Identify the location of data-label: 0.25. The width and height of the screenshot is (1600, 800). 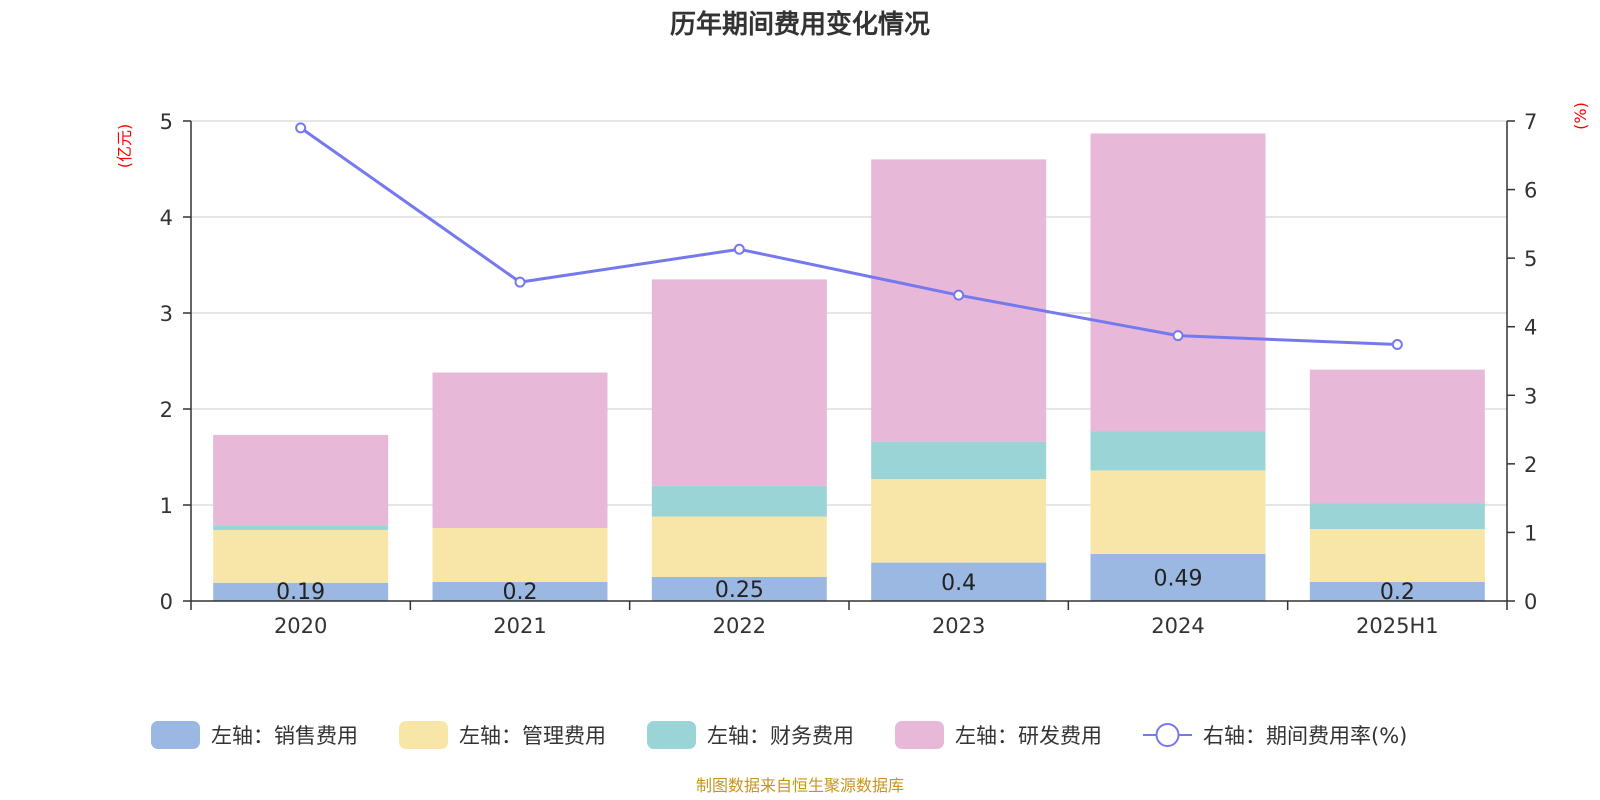
(739, 590).